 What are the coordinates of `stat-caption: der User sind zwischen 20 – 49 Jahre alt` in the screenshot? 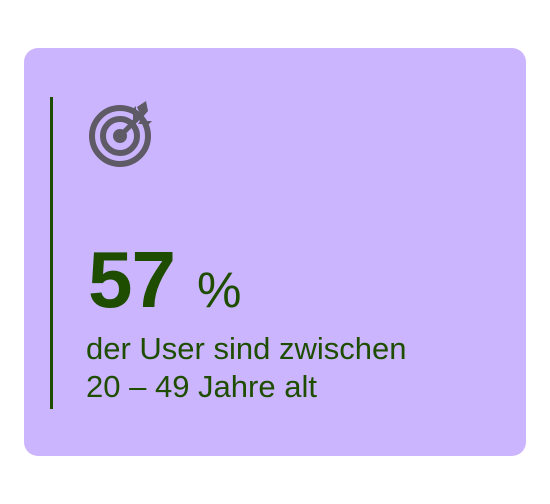 It's located at (296, 368).